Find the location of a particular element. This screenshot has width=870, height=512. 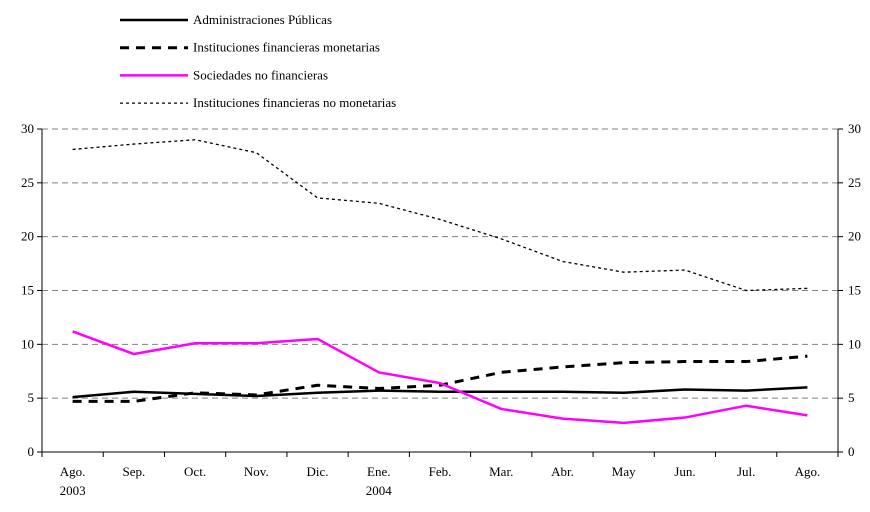

legend-label: Administraciones Públicas is located at coordinates (262, 19).